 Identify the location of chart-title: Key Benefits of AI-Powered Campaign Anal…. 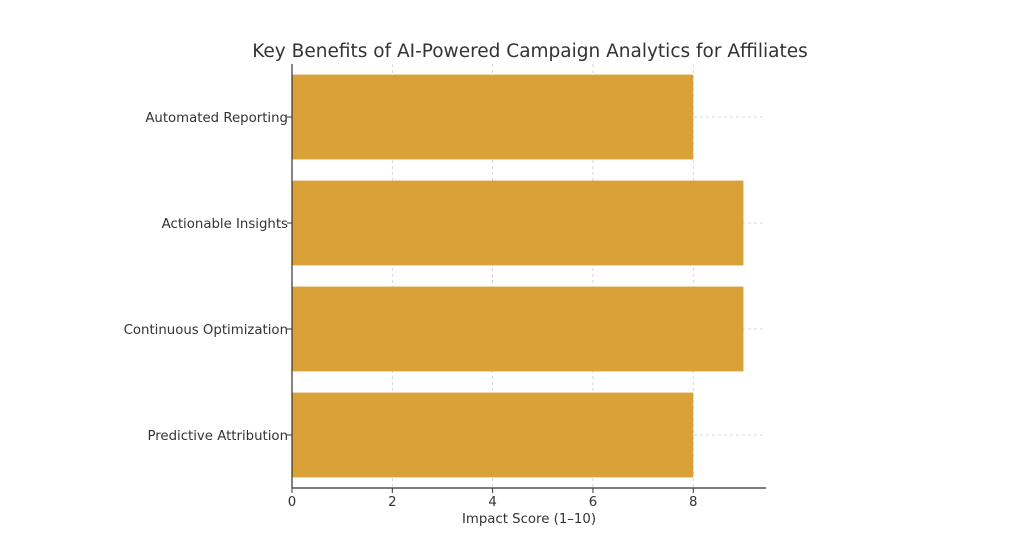
(530, 51).